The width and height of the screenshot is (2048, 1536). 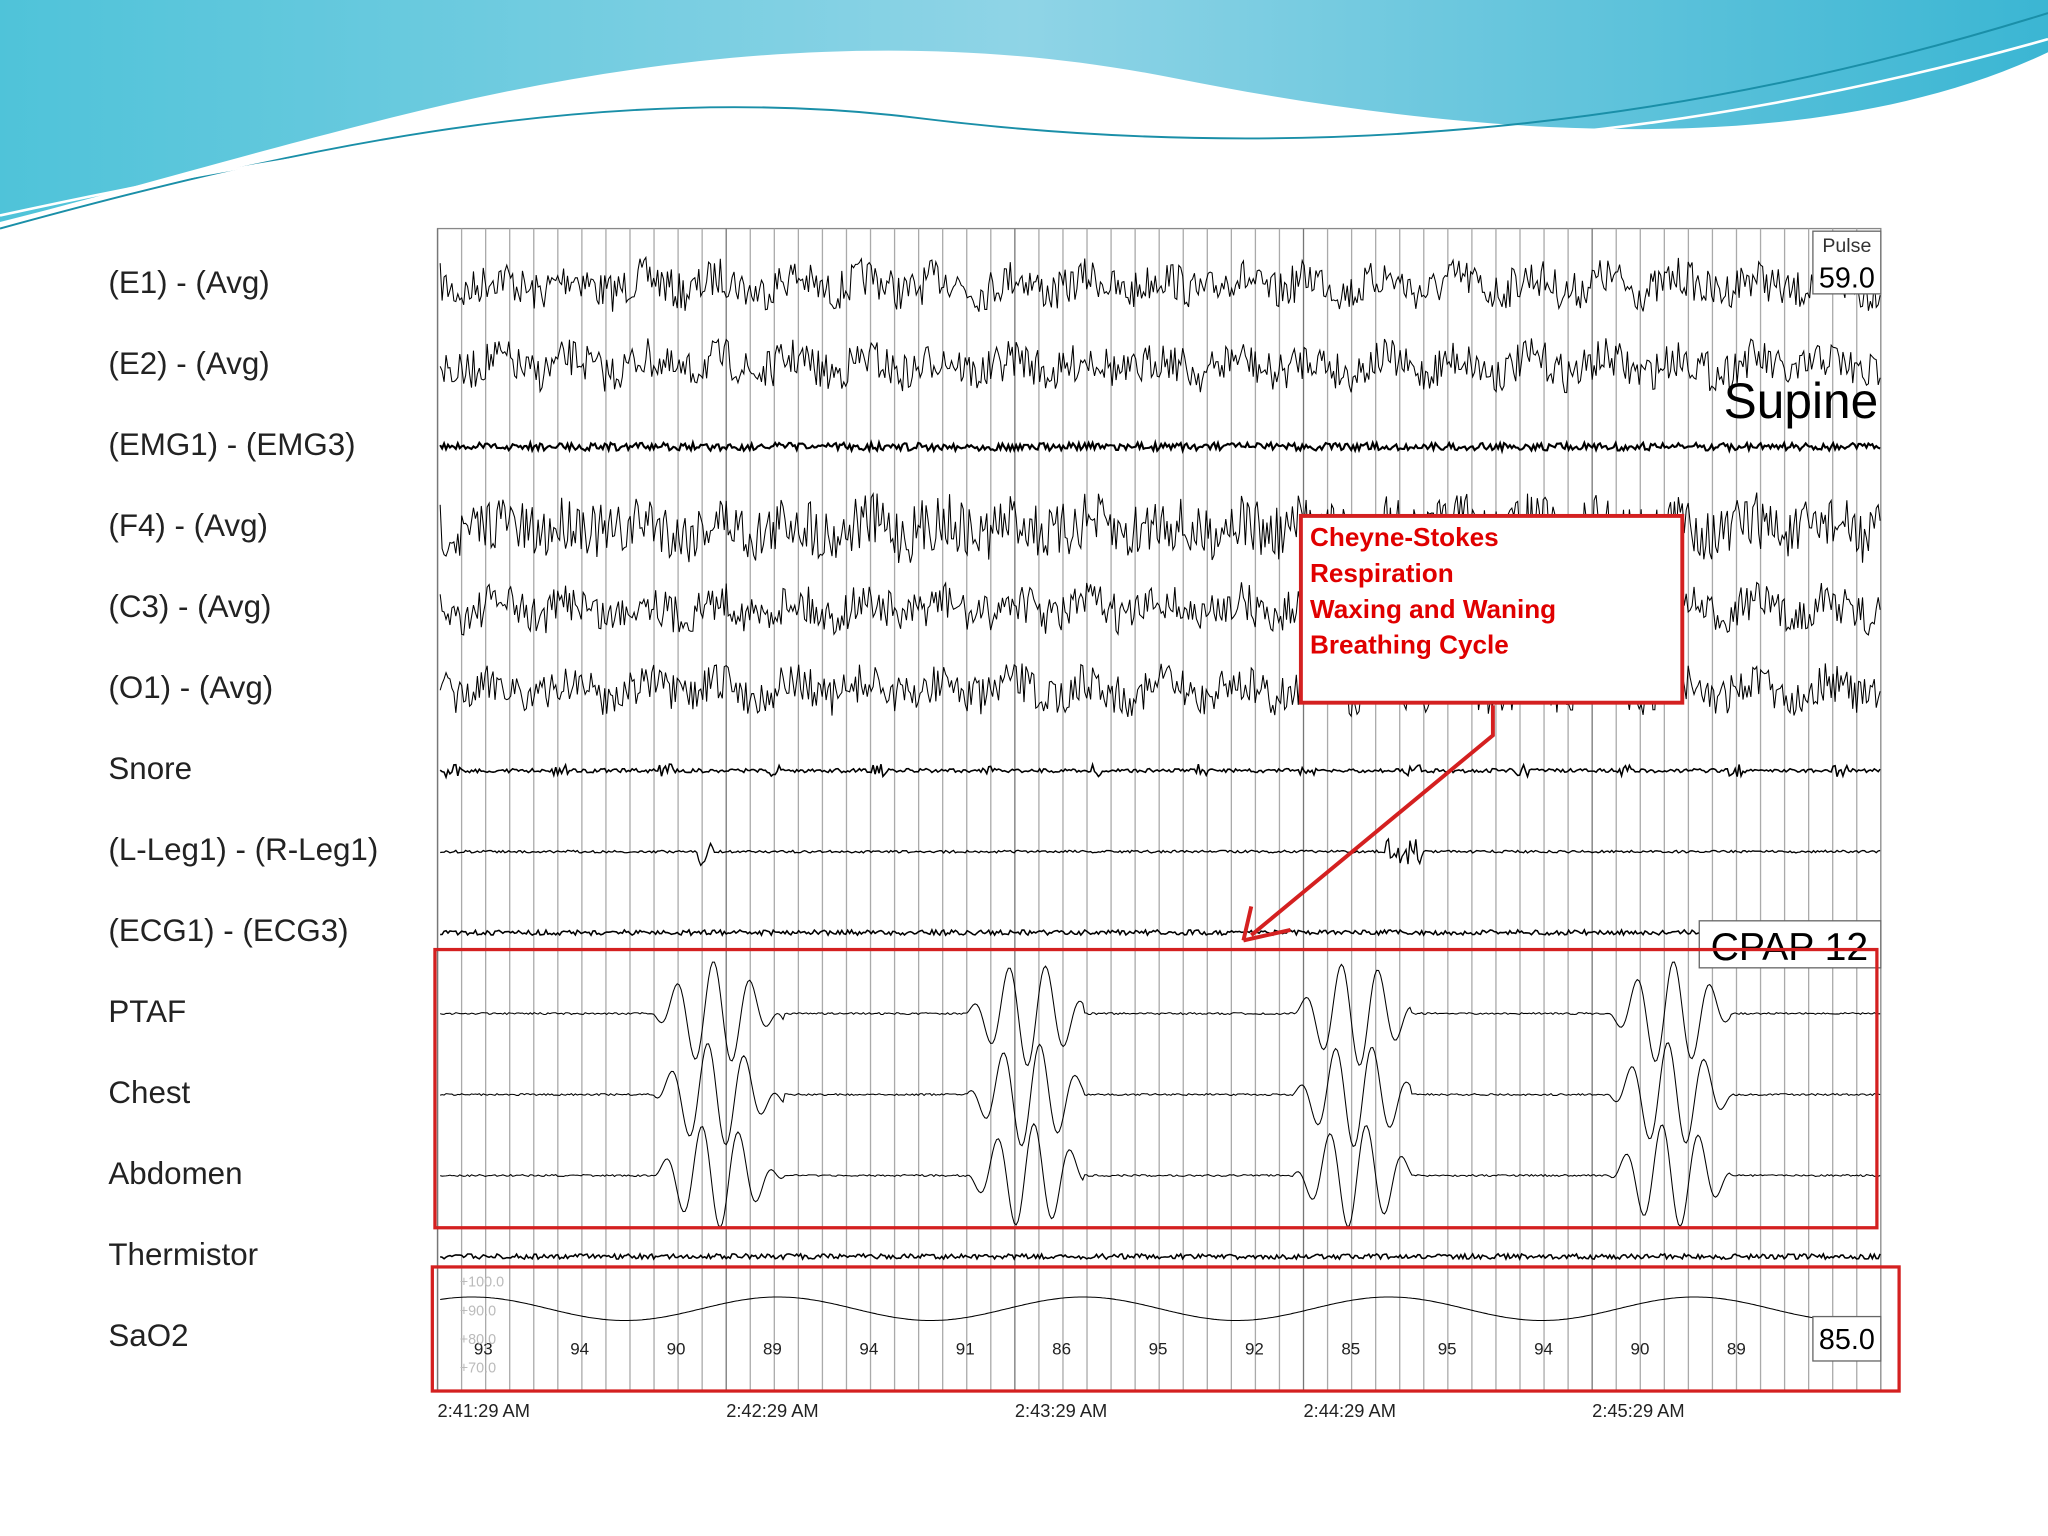 I want to click on sao2-reading: 93, so click(x=483, y=1348).